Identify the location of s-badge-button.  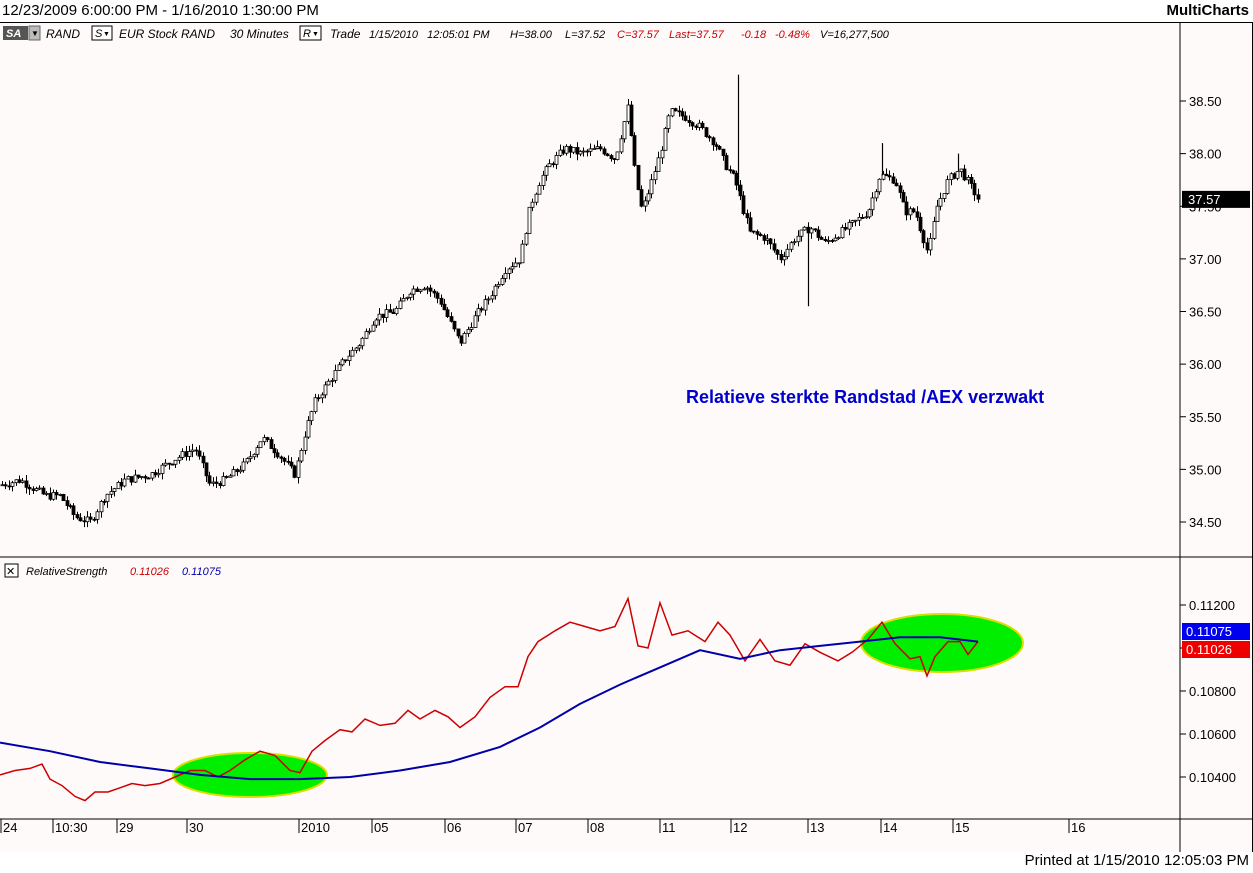
(102, 33).